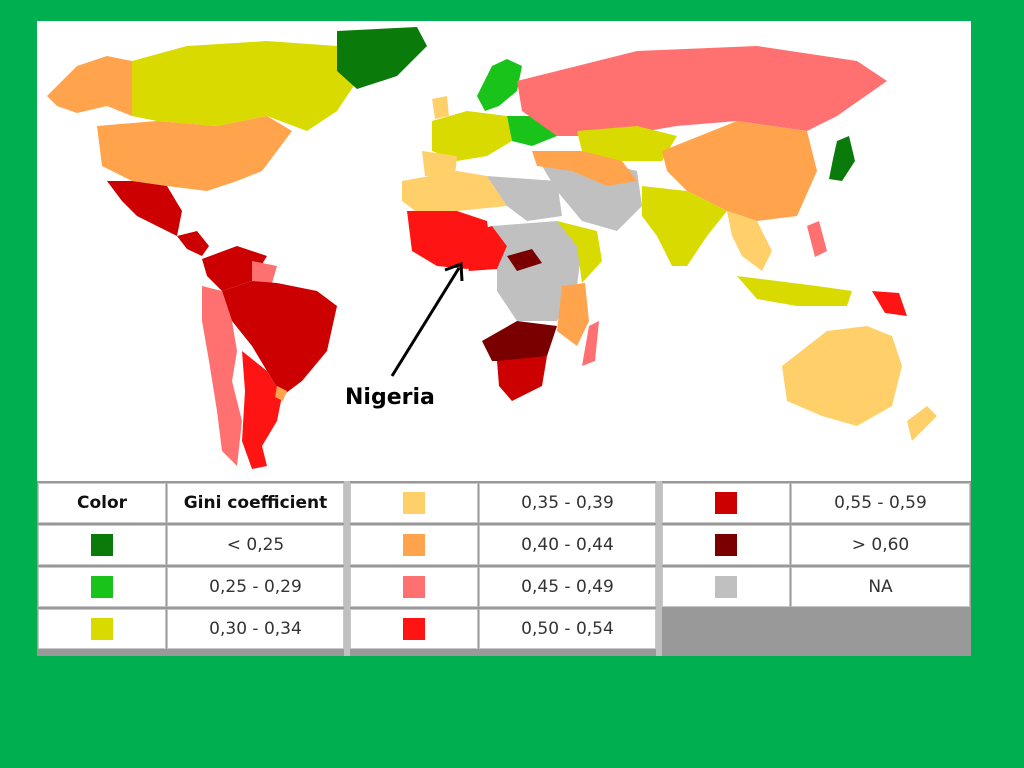 This screenshot has height=768, width=1024. I want to click on region-new-zealand, so click(922, 423).